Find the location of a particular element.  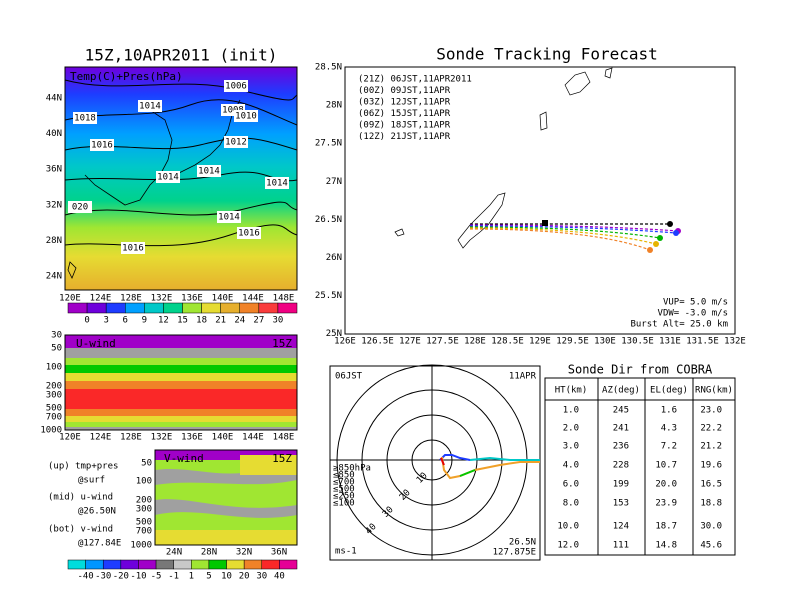

legend-entry: (03Z) 12JST,11APR is located at coordinates (404, 103).